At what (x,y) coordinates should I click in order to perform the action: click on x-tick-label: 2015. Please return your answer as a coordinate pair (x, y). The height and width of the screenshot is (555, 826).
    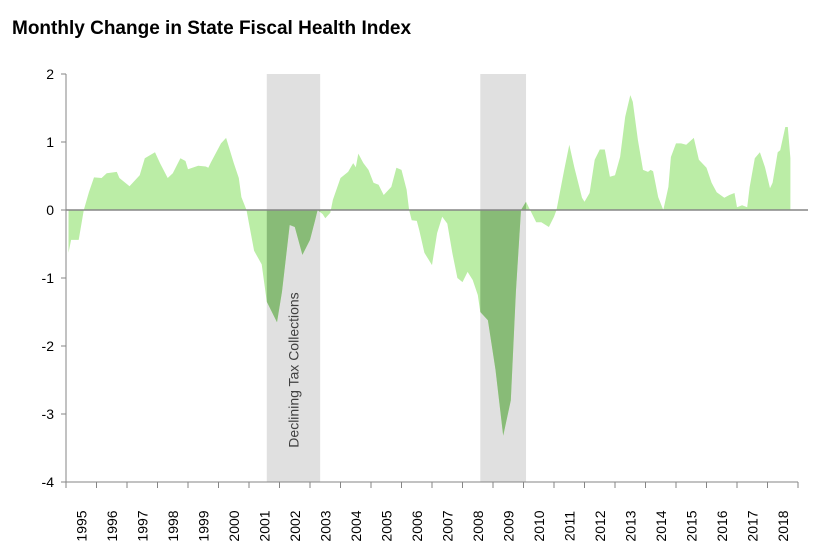
    Looking at the image, I should click on (691, 525).